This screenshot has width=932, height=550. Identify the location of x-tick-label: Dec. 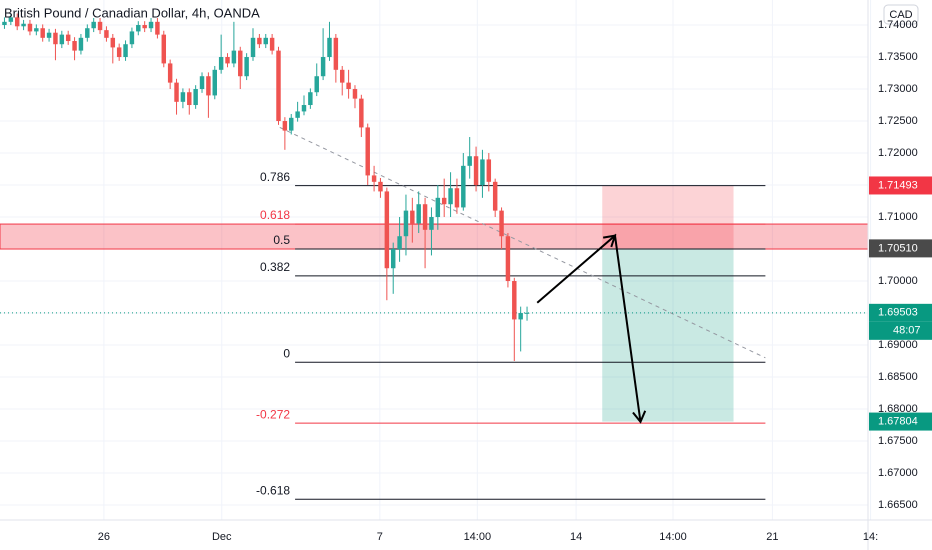
(222, 537).